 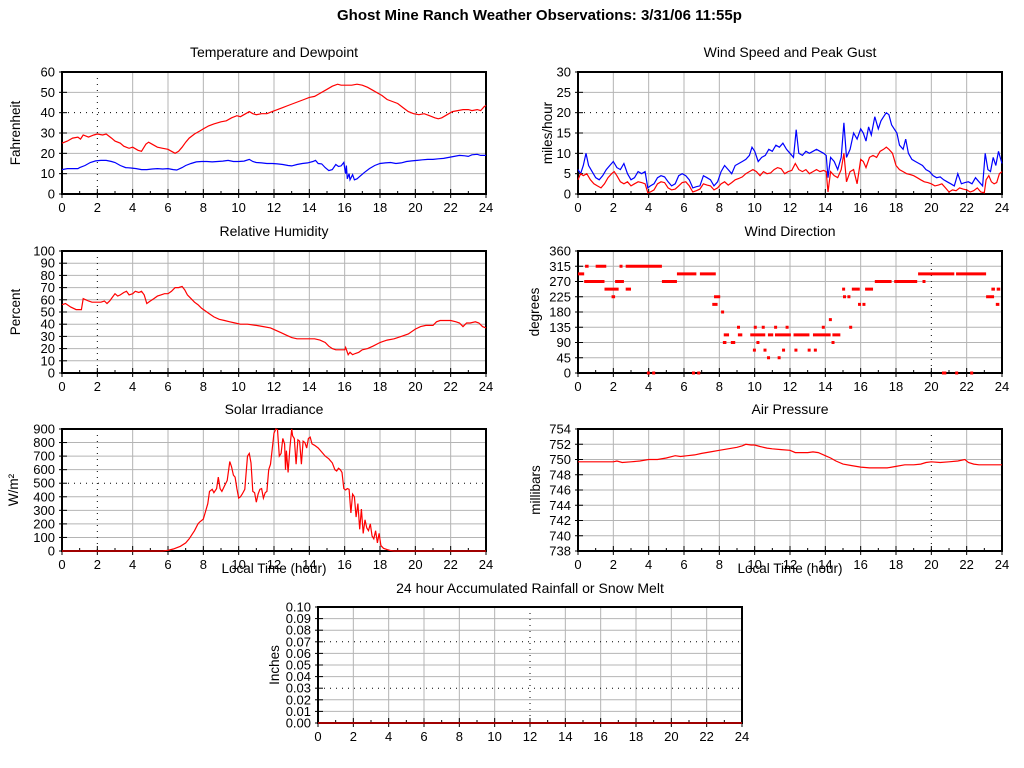 I want to click on y-tick-label: 360, so click(x=560, y=251).